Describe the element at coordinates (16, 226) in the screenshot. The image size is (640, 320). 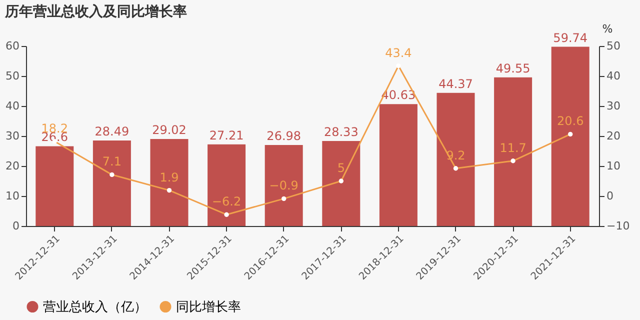
I see `y-tick-label: 0` at that location.